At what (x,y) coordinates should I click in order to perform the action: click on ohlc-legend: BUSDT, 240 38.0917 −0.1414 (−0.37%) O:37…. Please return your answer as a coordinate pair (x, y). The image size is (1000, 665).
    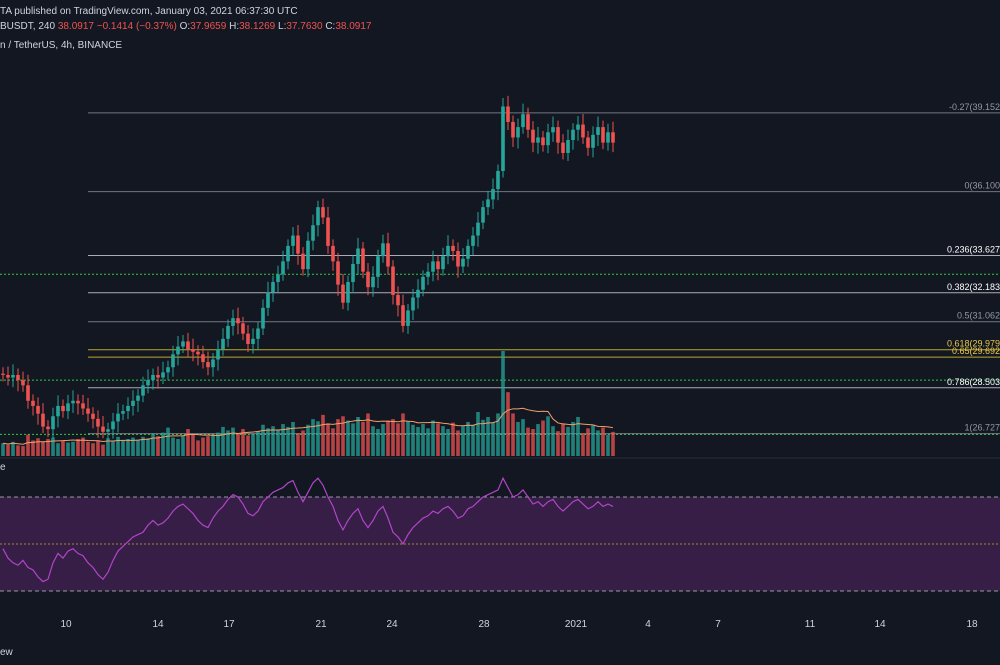
    Looking at the image, I should click on (185, 26).